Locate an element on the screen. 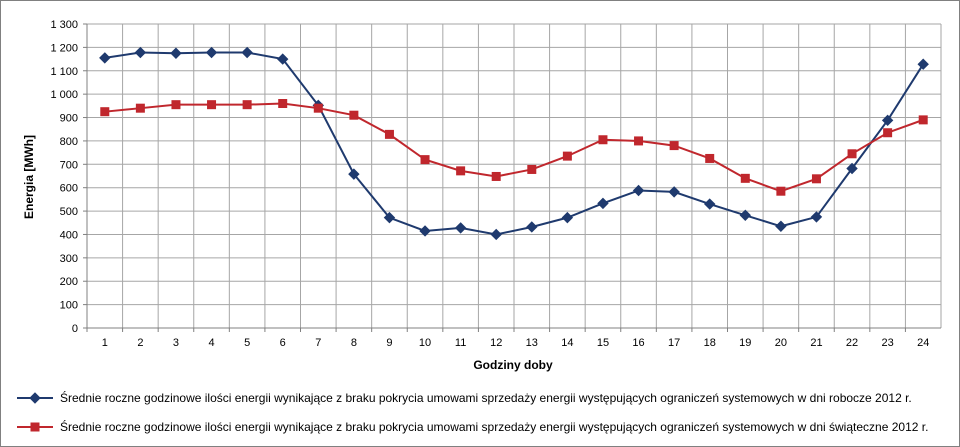 The image size is (960, 447). x-axis-title: Godziny doby is located at coordinates (513, 365).